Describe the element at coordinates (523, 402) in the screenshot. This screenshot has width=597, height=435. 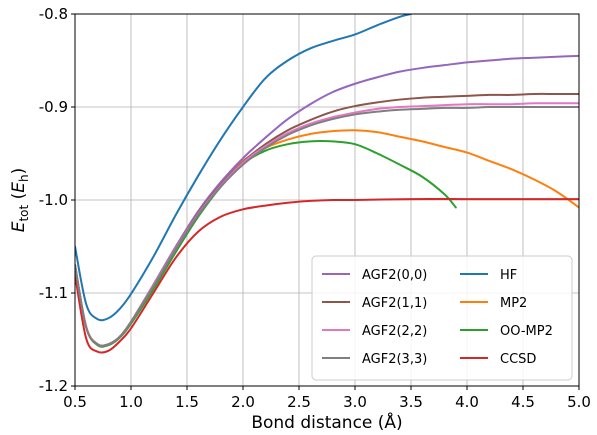
I see `x-tick-label: 4.5` at that location.